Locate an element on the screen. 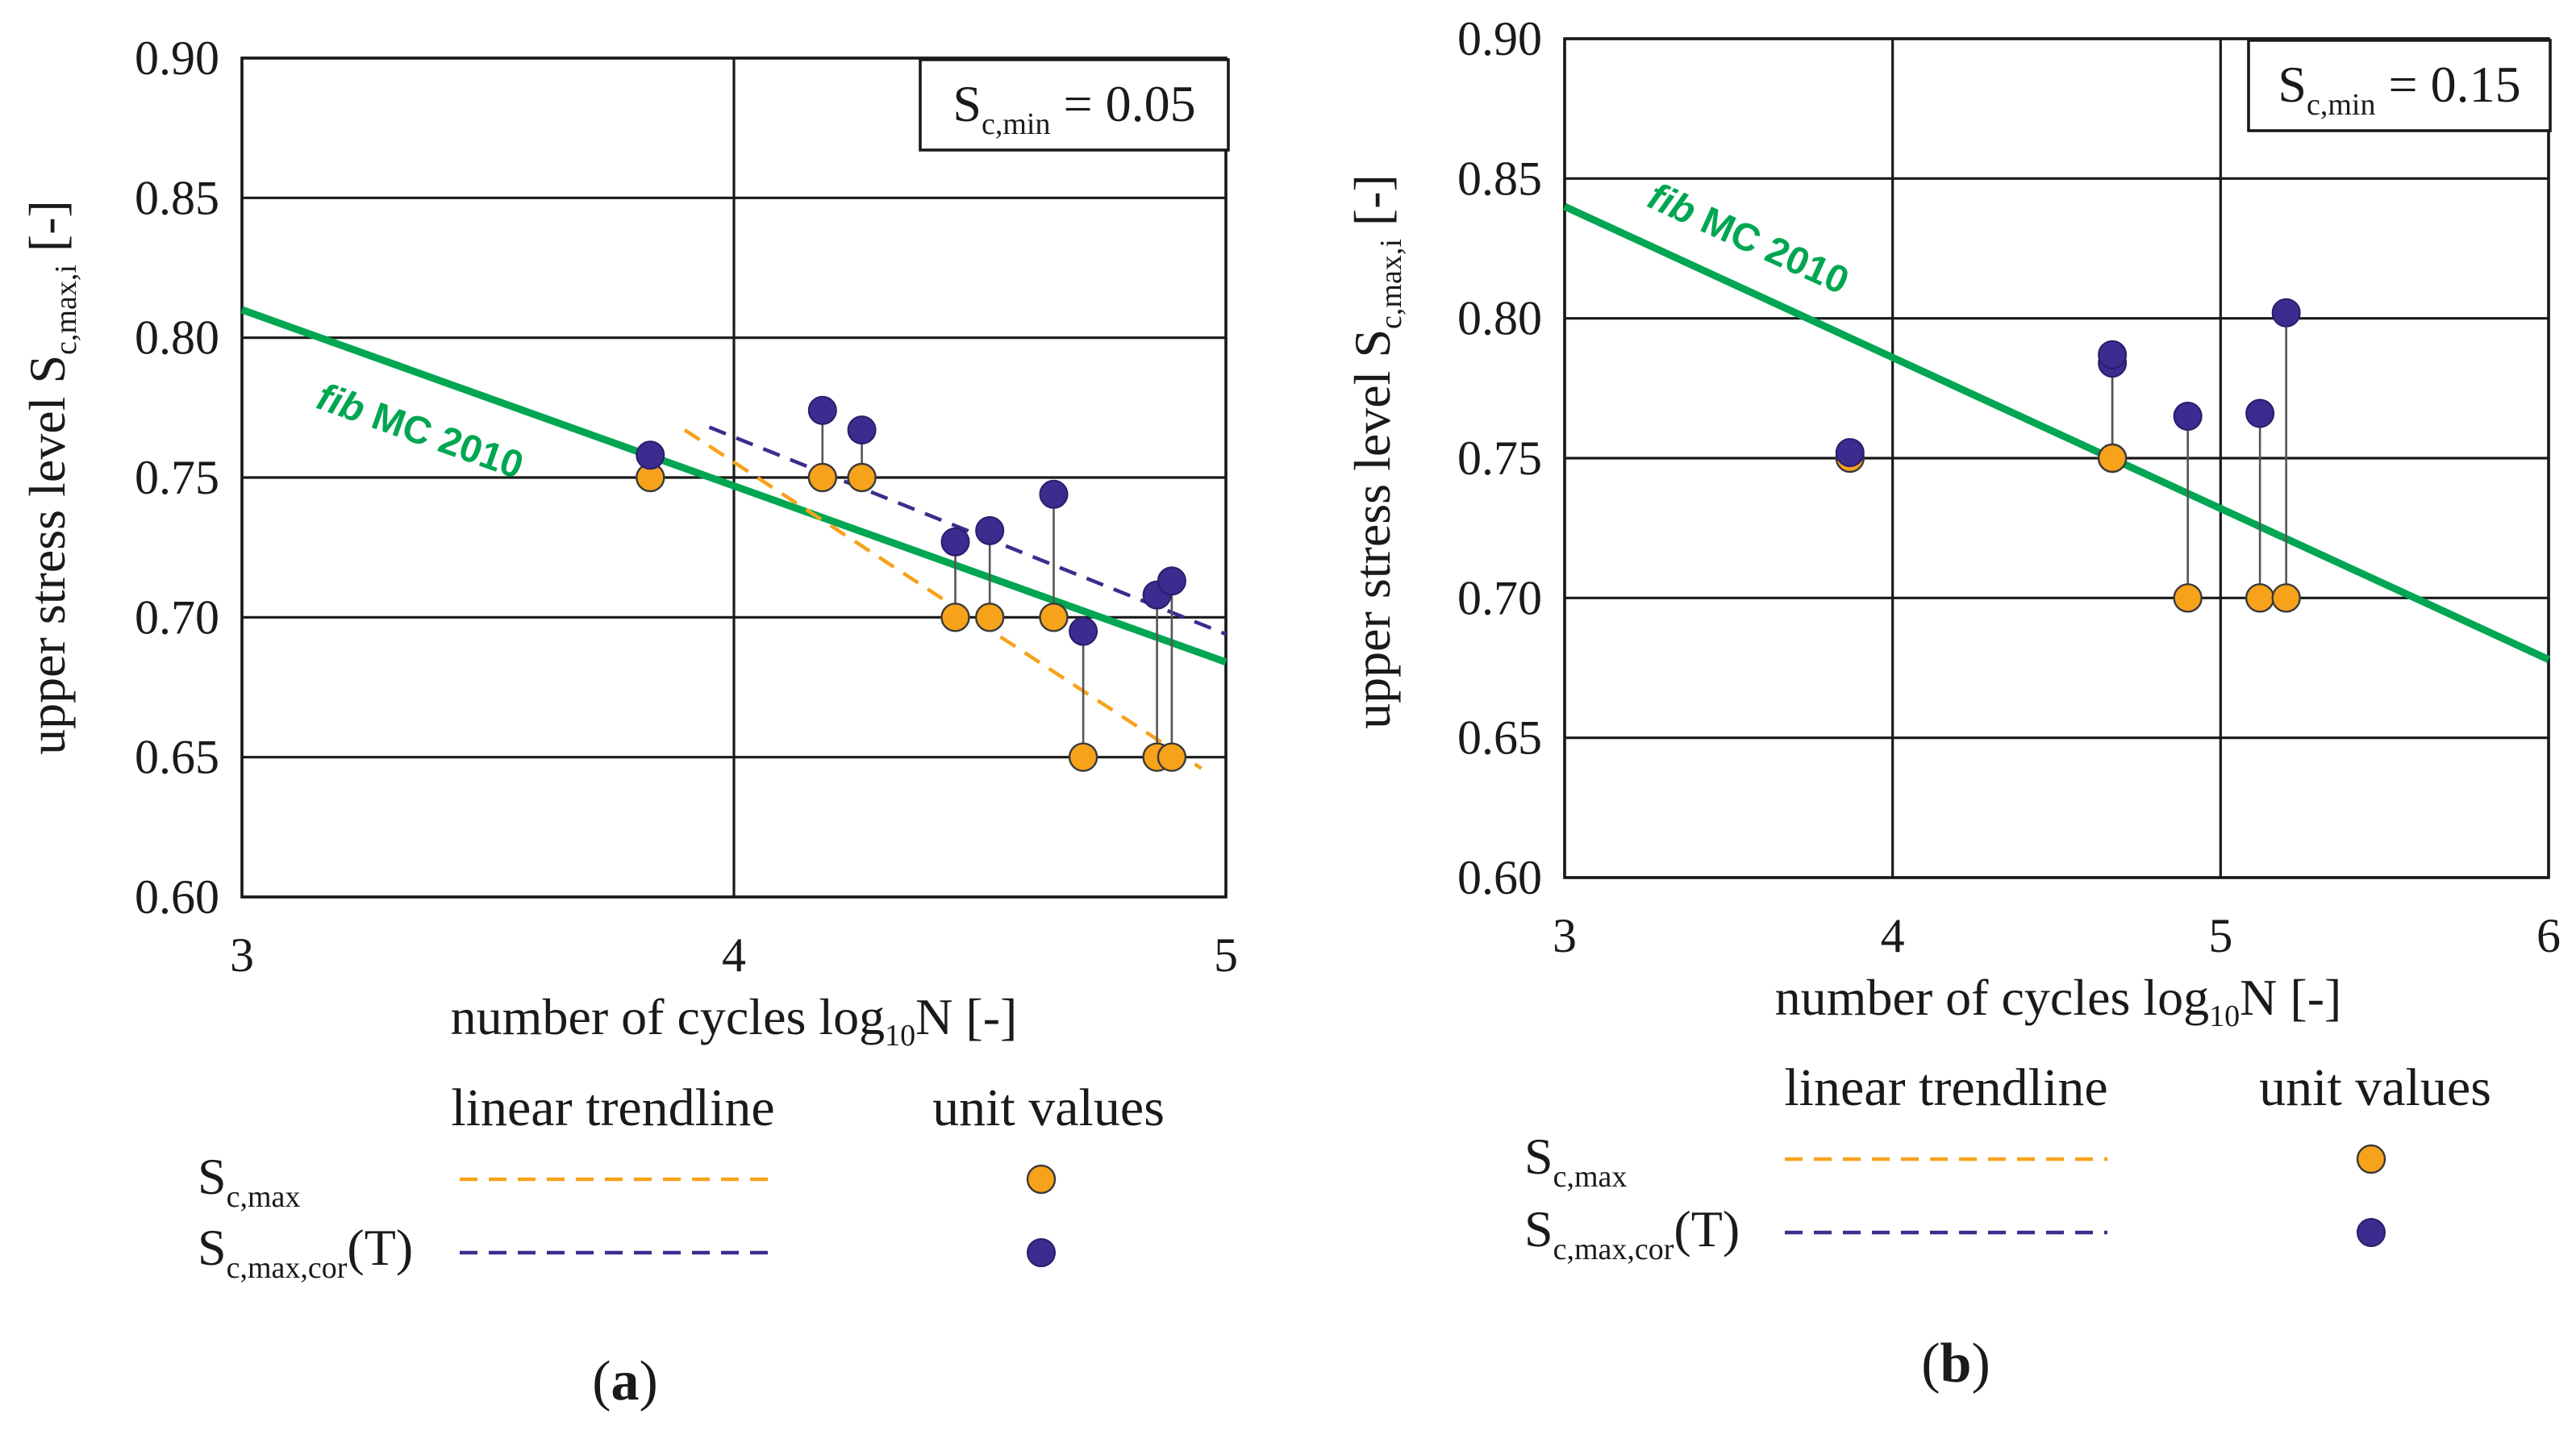 The image size is (2576, 1439). annotation-scmin: Sc,min = 0.05 is located at coordinates (1073, 108).